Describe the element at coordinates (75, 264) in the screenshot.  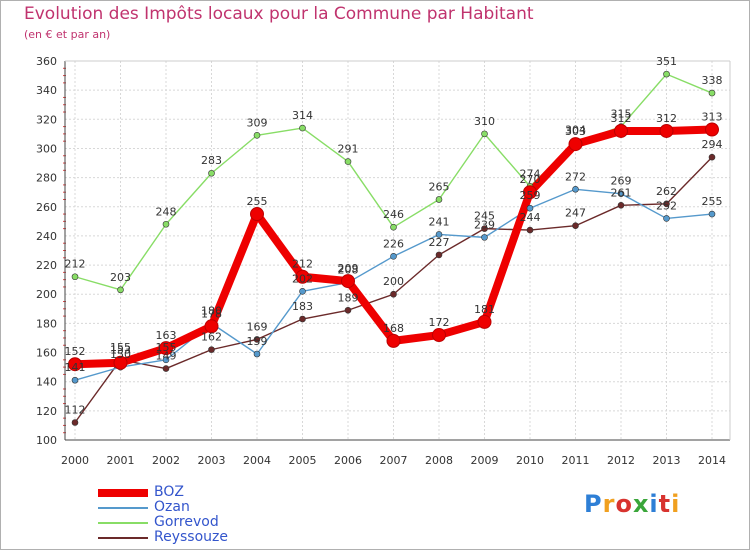
I see `data-label-gorrevod: 212` at that location.